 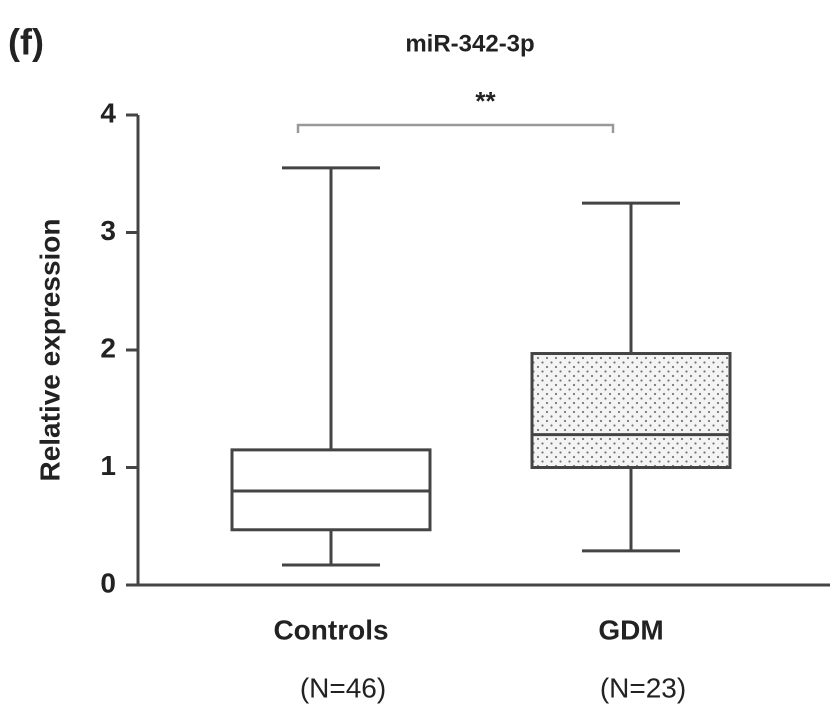 What do you see at coordinates (26, 42) in the screenshot?
I see `panel-label: (f)` at bounding box center [26, 42].